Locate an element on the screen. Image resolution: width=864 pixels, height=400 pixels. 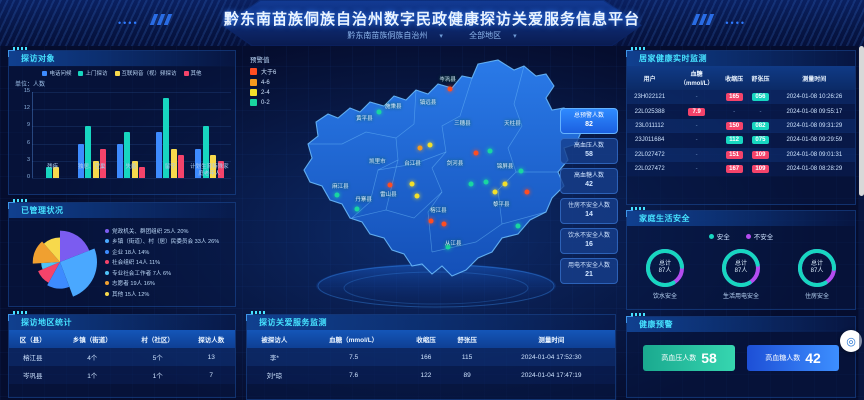
legend-label: 2-4 is located at coordinates (265, 92).